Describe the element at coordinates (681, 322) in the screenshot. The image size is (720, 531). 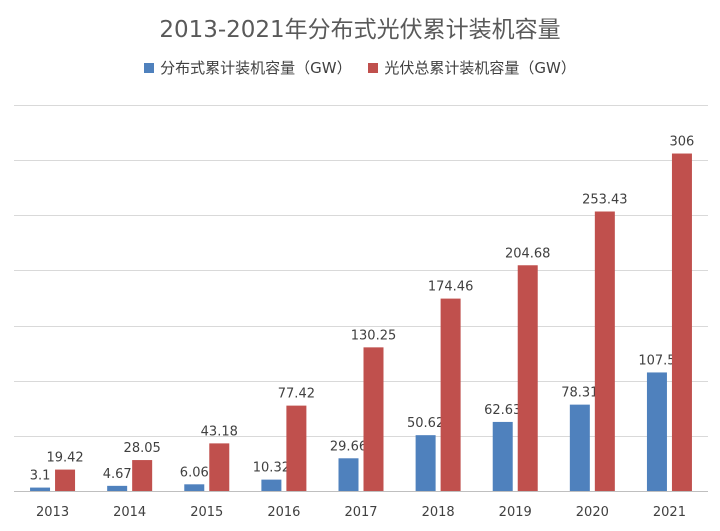
I see `bar-series2-2021` at that location.